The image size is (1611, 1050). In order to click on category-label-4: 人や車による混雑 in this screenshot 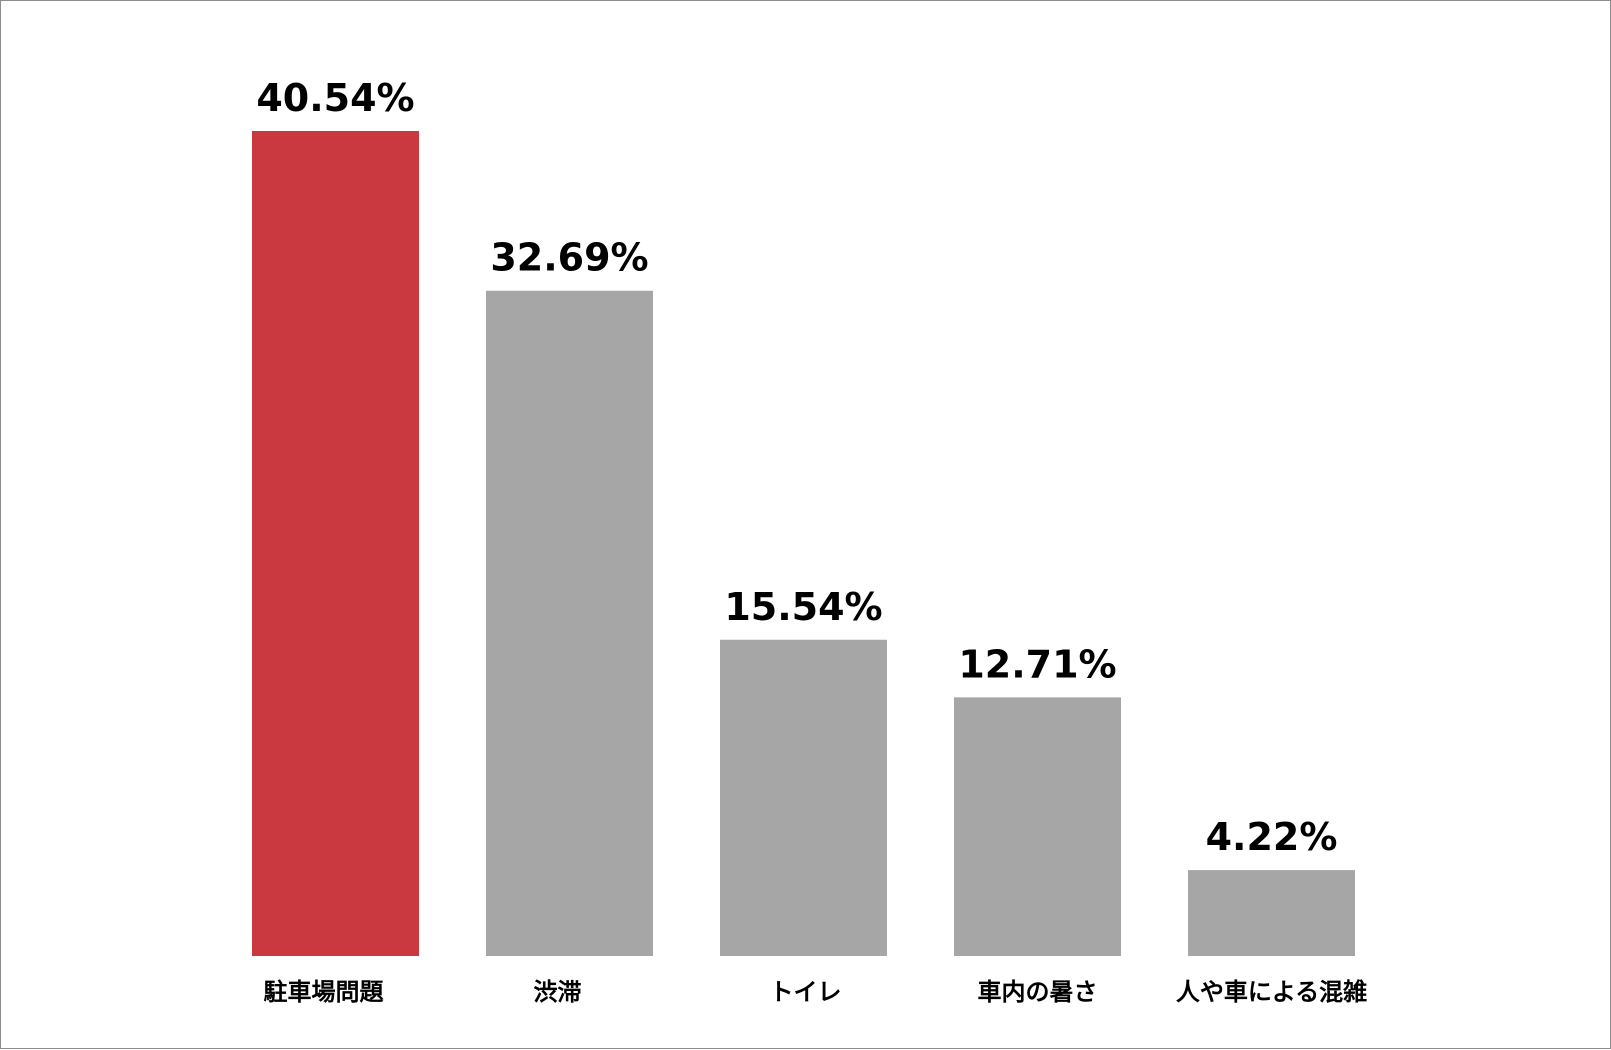, I will do `click(1271, 992)`.